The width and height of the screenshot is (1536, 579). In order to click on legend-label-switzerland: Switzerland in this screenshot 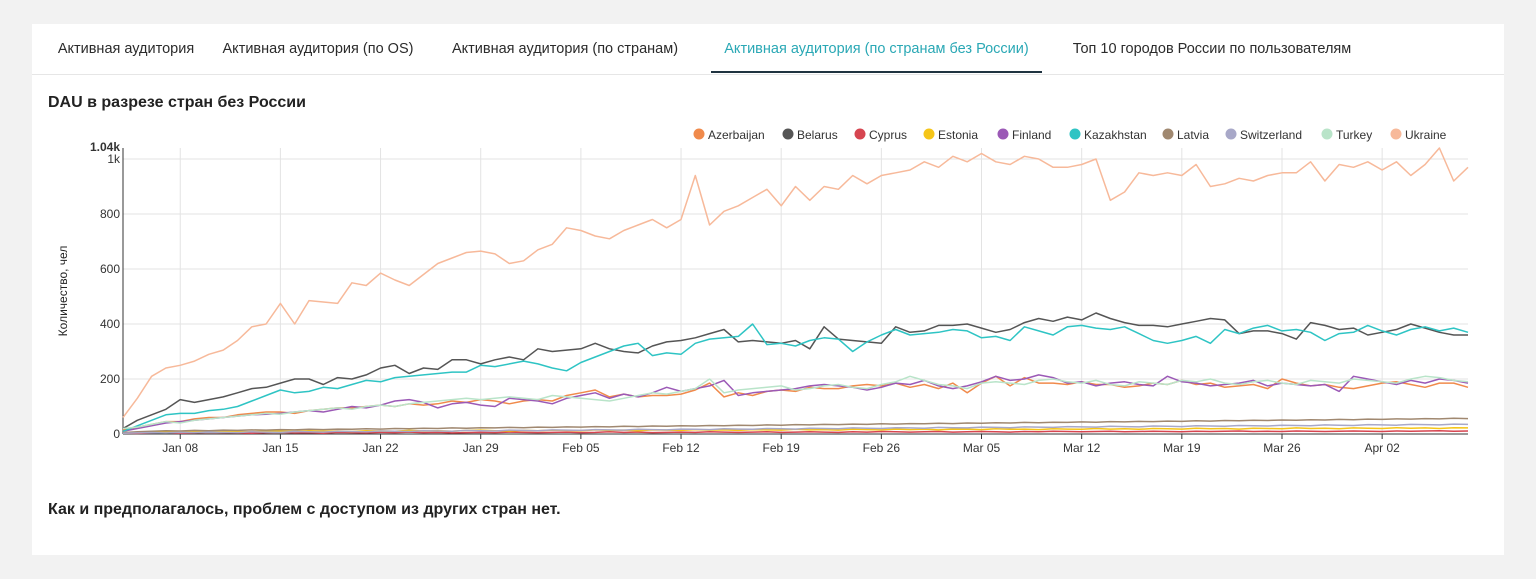, I will do `click(1271, 135)`.